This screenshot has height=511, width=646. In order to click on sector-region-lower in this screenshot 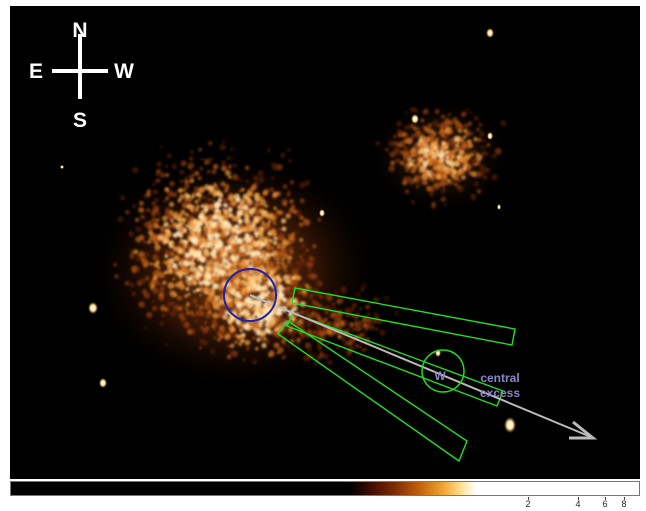, I will do `click(372, 391)`.